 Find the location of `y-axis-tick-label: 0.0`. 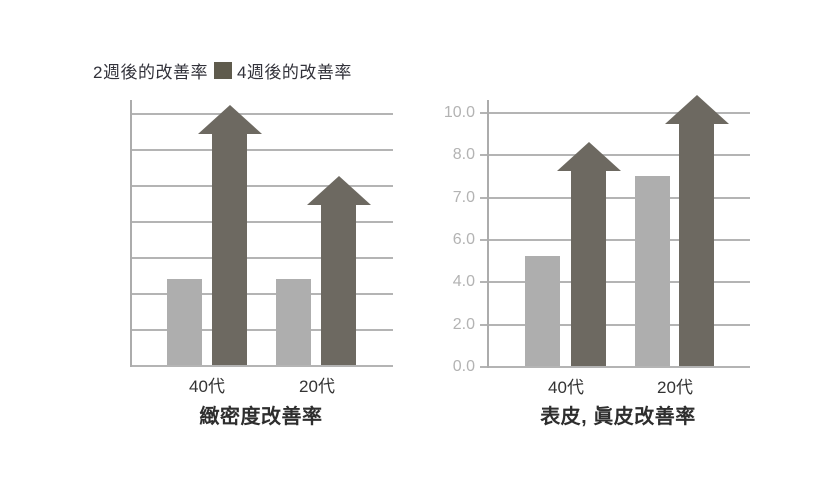

y-axis-tick-label: 0.0 is located at coordinates (463, 366).